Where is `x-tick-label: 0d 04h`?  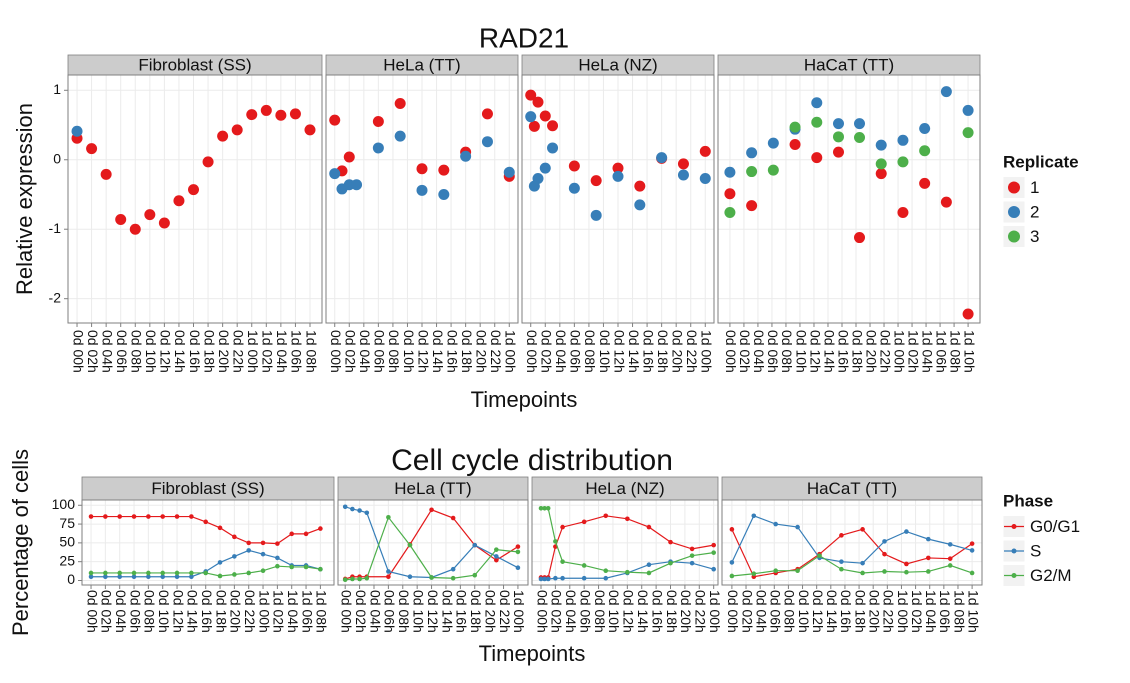
x-tick-label: 0d 04h is located at coordinates (561, 351).